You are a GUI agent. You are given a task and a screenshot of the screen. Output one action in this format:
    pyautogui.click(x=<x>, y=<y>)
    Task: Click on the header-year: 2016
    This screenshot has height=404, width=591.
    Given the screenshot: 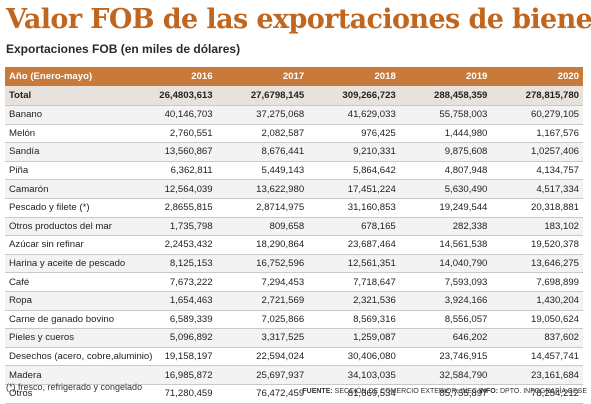 What is the action you would take?
    pyautogui.click(x=171, y=76)
    